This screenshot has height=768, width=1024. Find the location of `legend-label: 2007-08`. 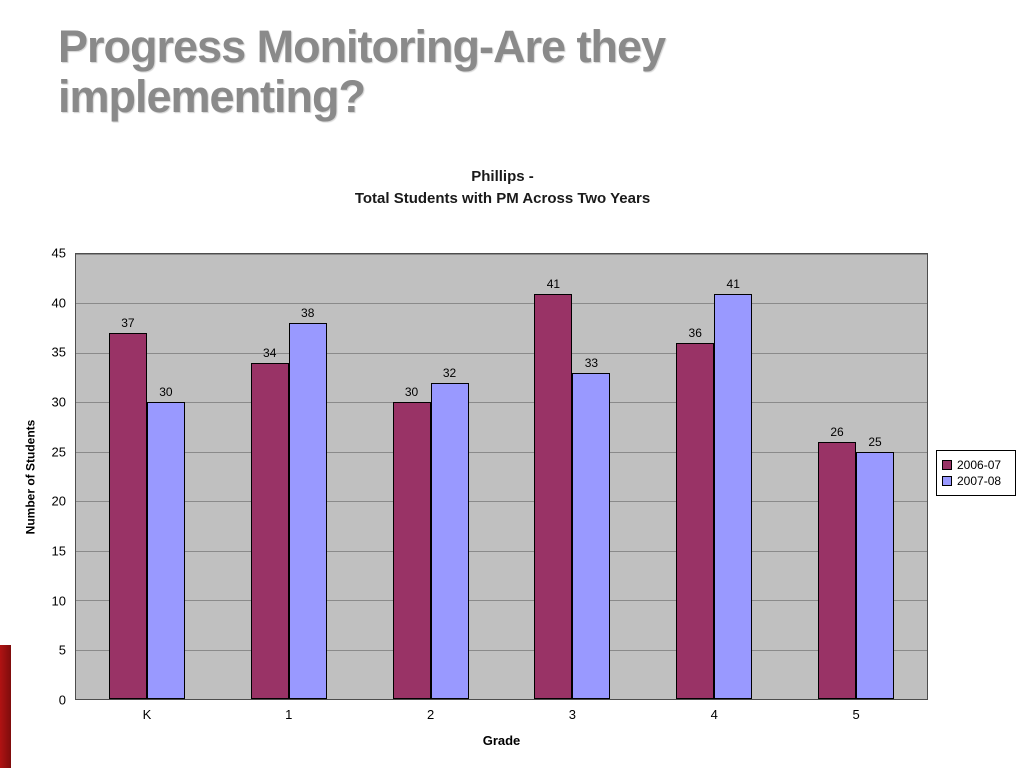

legend-label: 2007-08 is located at coordinates (979, 481).